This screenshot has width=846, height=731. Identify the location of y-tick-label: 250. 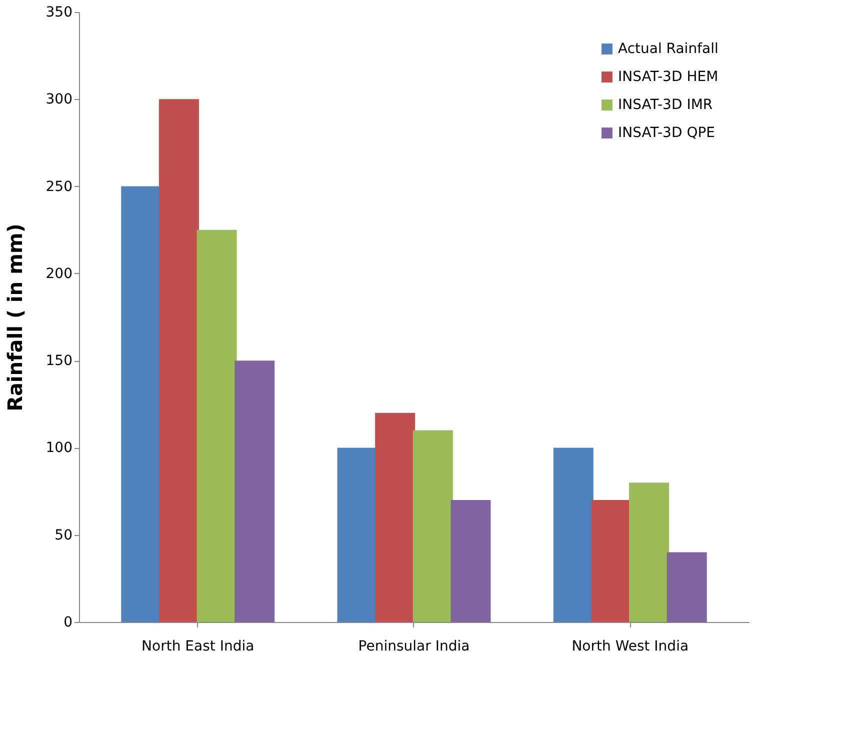
(59, 186).